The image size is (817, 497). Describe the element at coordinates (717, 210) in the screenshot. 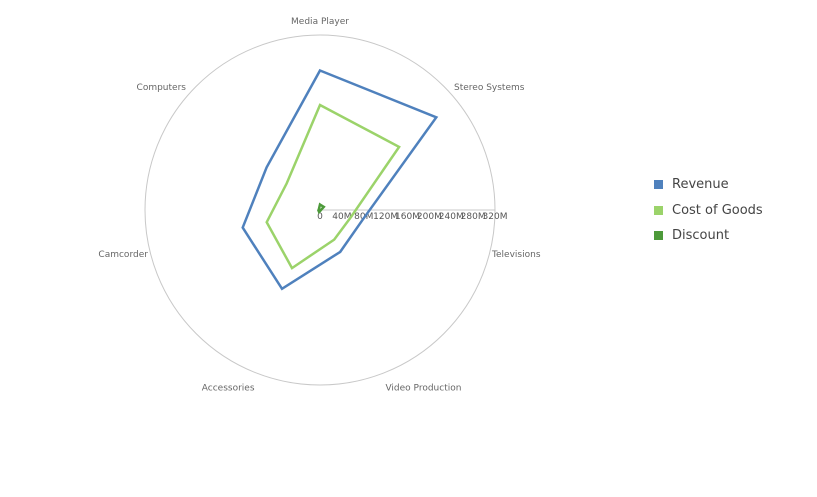

I see `legend-label-cost-of-goods: Cost of Goods` at that location.